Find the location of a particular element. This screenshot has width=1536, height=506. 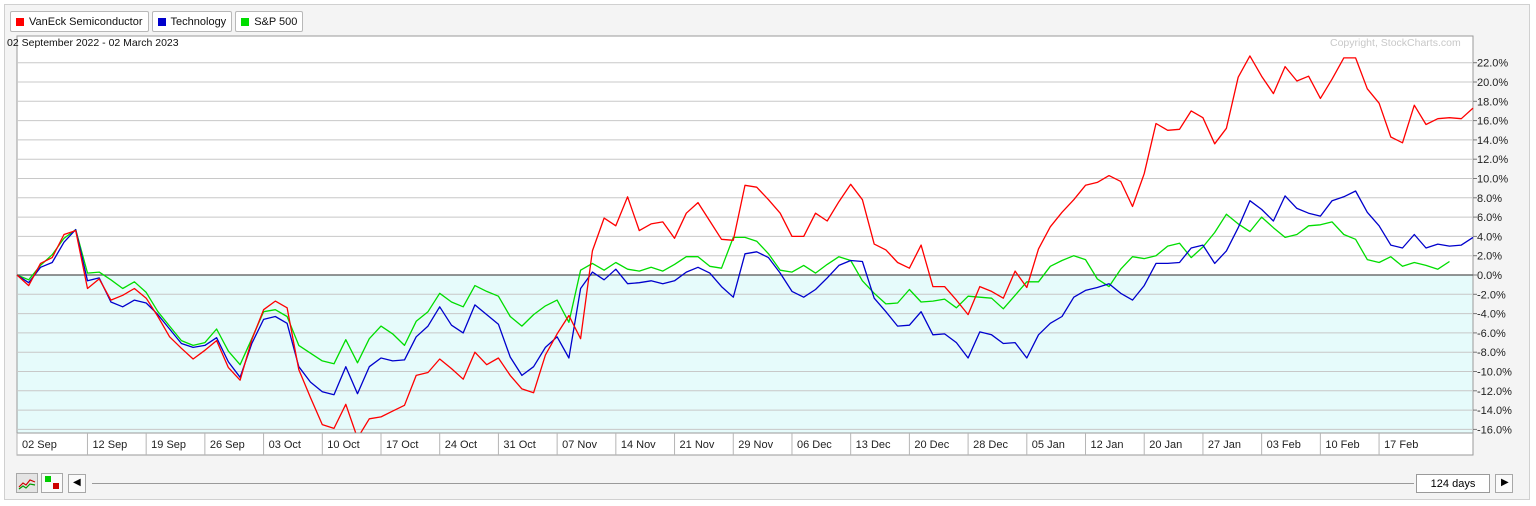

line-chart-view-button is located at coordinates (27, 483).